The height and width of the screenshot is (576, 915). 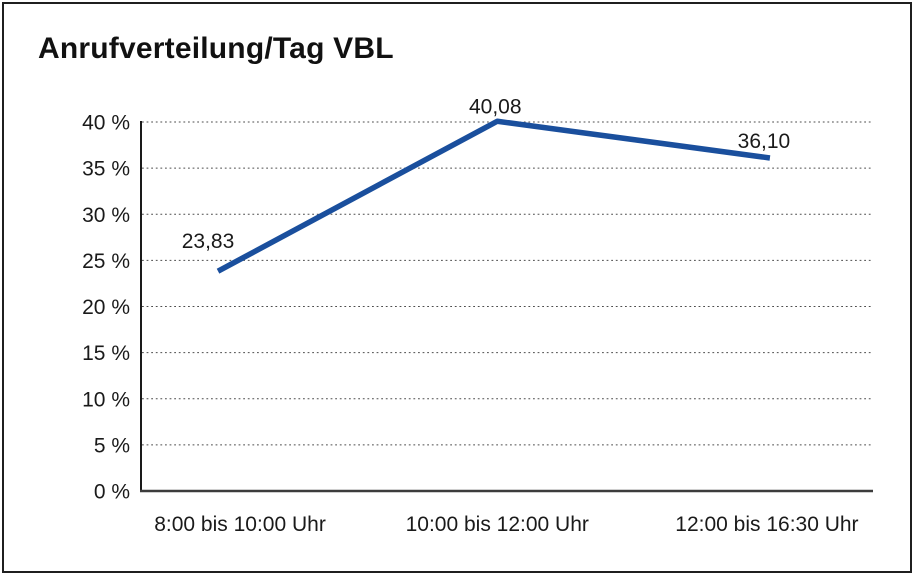 I want to click on y-tick-label: 15 %, so click(x=106, y=353).